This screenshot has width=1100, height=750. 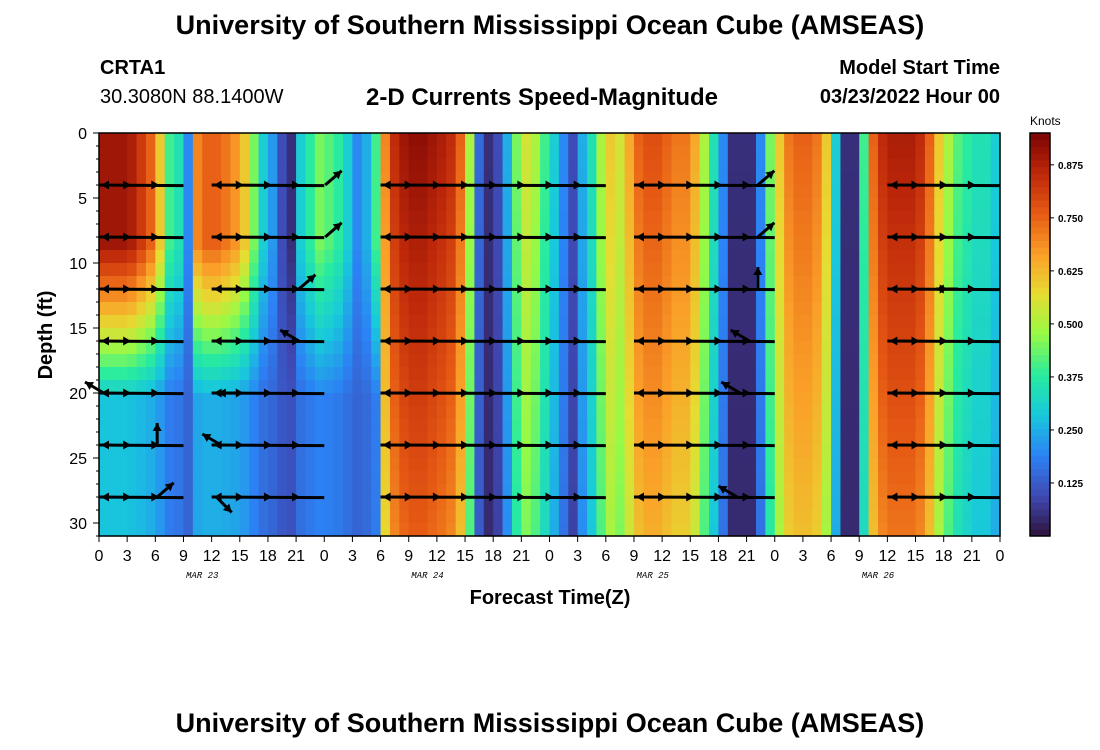 I want to click on x-tick-label: 12, so click(x=437, y=556).